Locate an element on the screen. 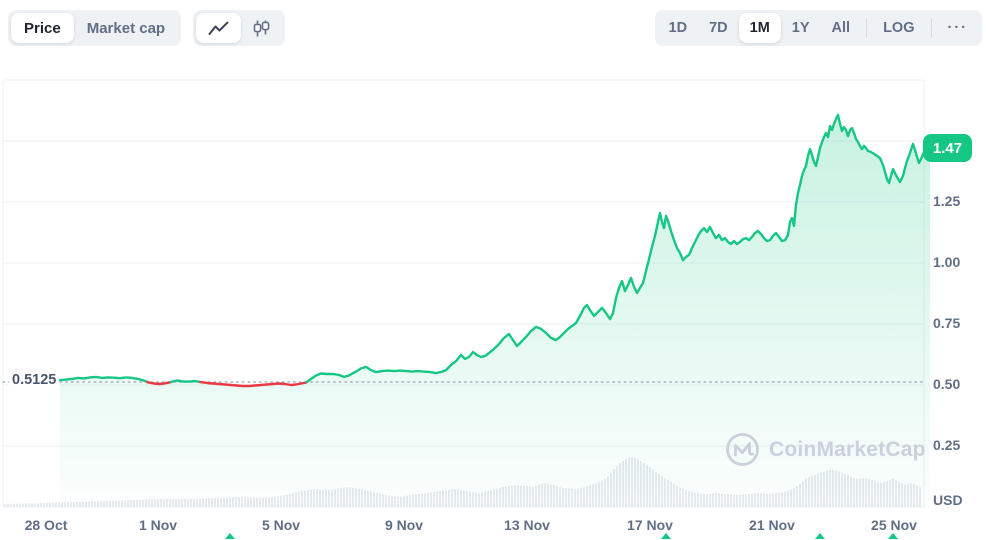 The width and height of the screenshot is (986, 540). x-axis-label: 28 Oct is located at coordinates (46, 525).